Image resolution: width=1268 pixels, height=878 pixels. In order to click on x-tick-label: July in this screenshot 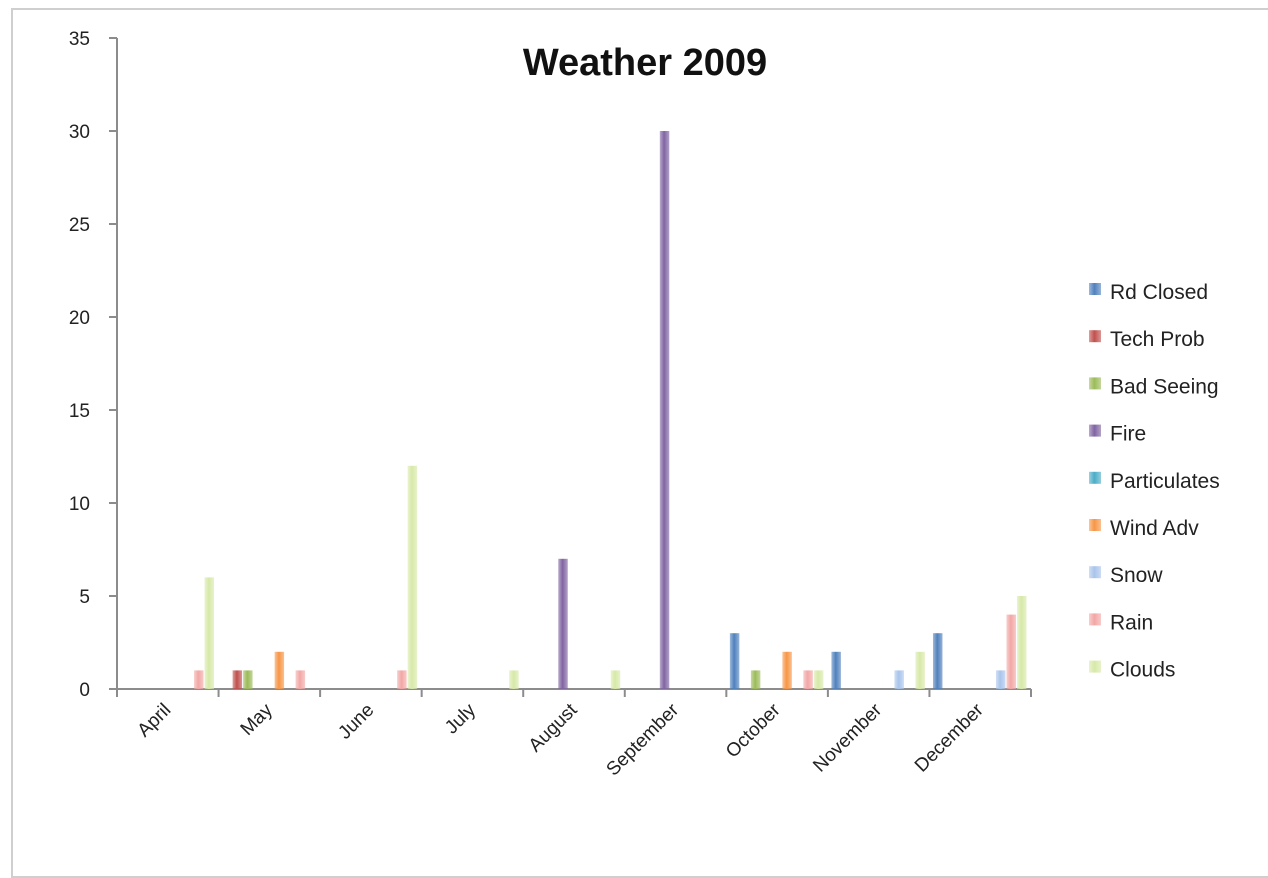, I will do `click(460, 718)`.